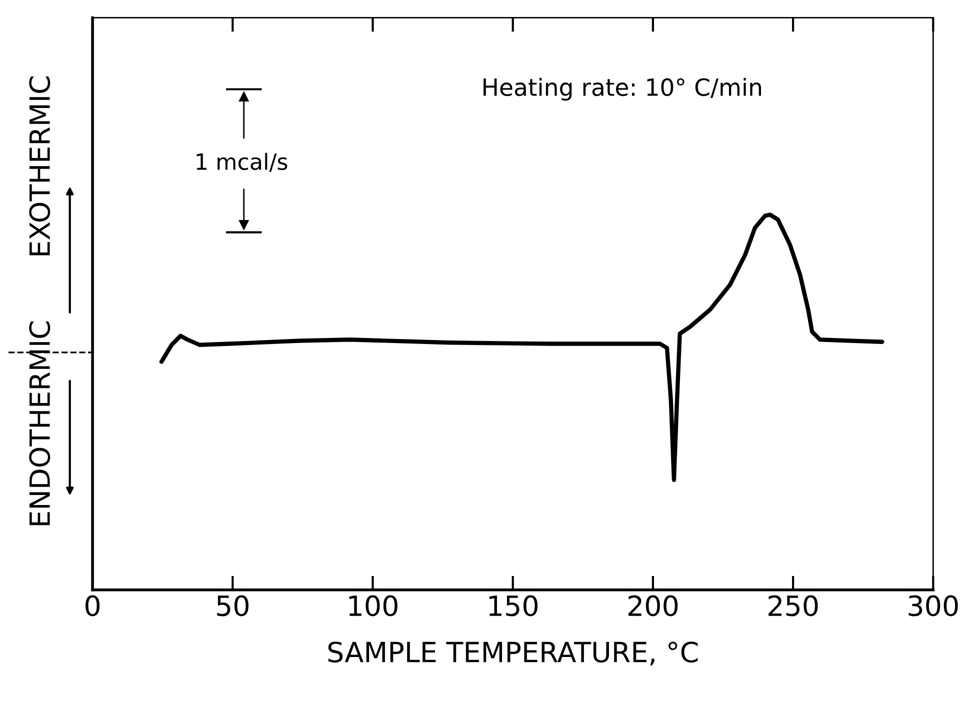 The image size is (964, 709). Describe the element at coordinates (513, 654) in the screenshot. I see `x-axis-title: SAMPLE TEMPERATURE, °C` at that location.